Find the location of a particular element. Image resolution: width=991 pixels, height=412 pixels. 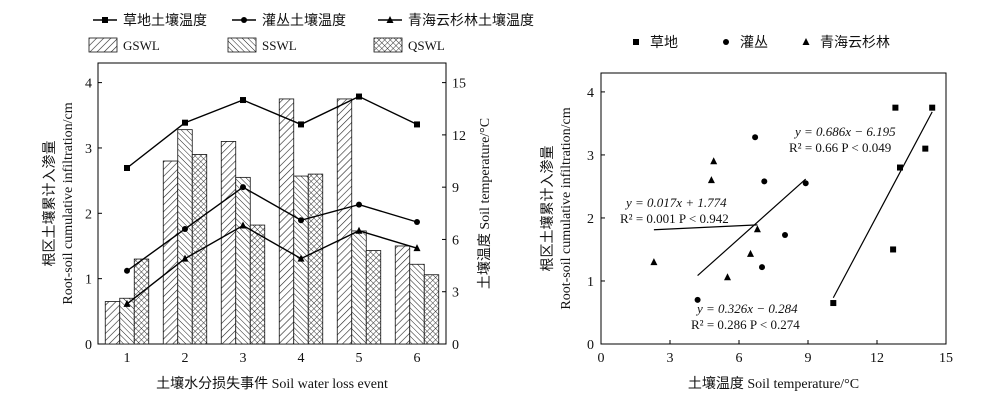

fit-equation: y = 0.686x − 6.195 is located at coordinates (844, 131).